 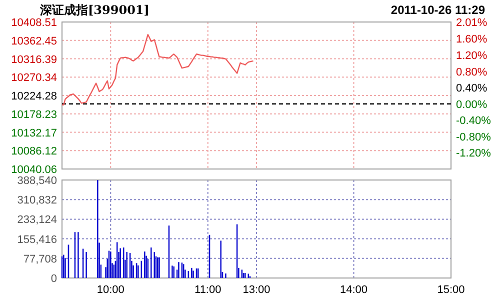 What do you see at coordinates (34, 133) in the screenshot?
I see `y-tick-label: 10132.17` at bounding box center [34, 133].